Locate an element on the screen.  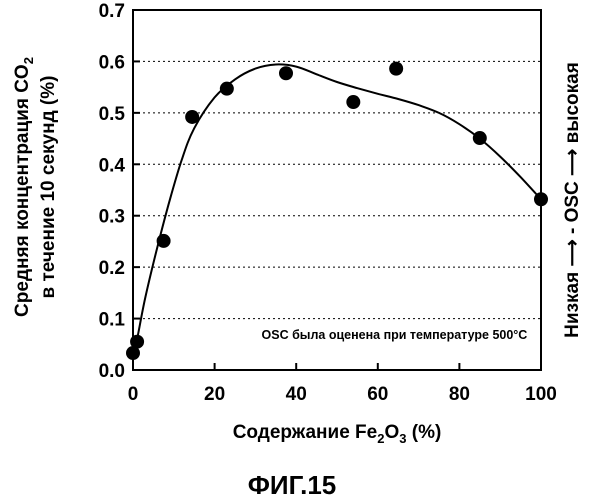
figure-caption: ФИГ.15 is located at coordinates (292, 485).